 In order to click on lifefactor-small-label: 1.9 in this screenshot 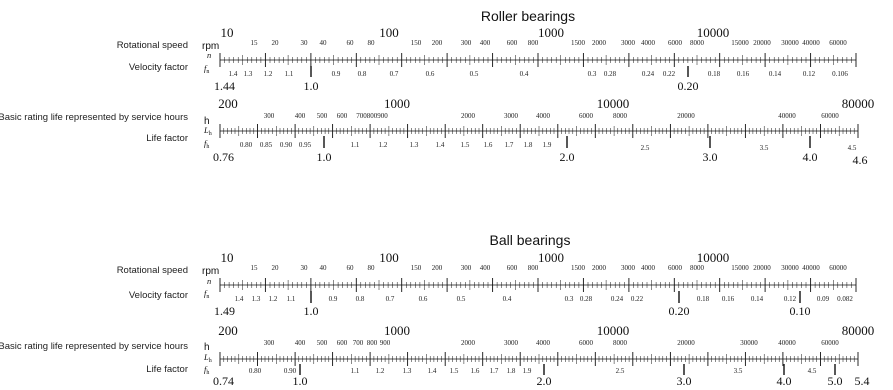, I will do `click(527, 371)`.